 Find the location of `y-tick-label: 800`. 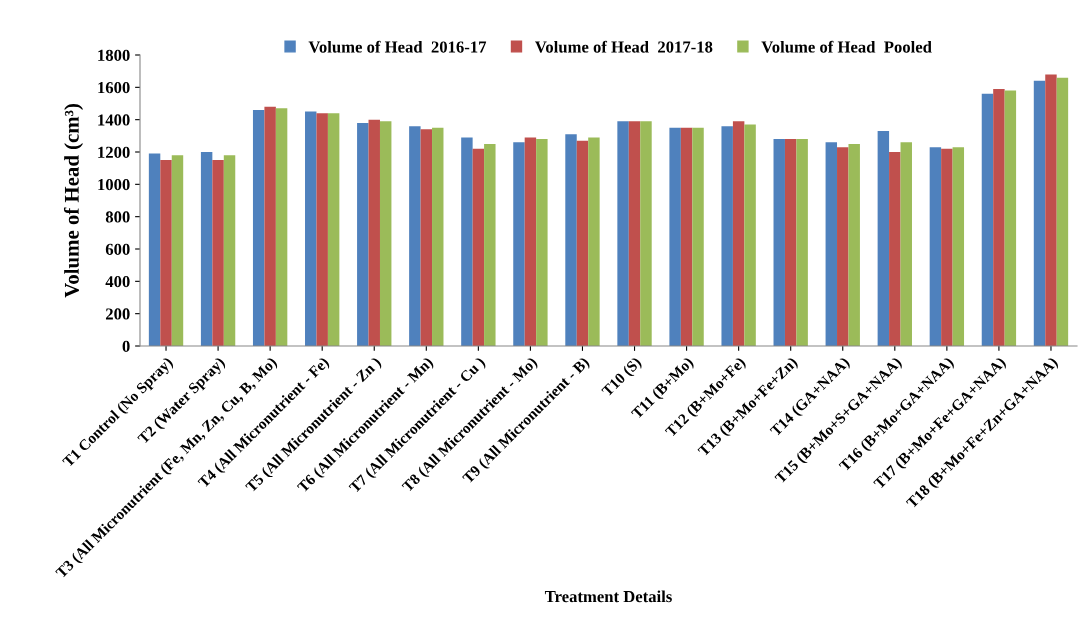

y-tick-label: 800 is located at coordinates (117, 217).